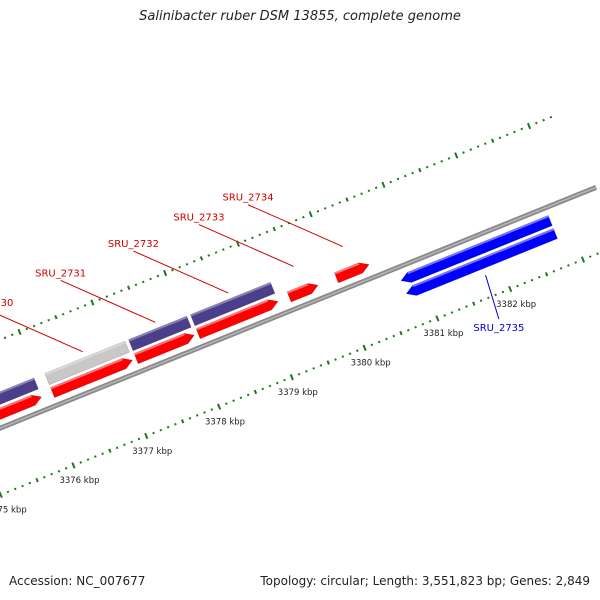 The image size is (600, 600). What do you see at coordinates (231, 299) in the screenshot?
I see `cds-bar-shine` at bounding box center [231, 299].